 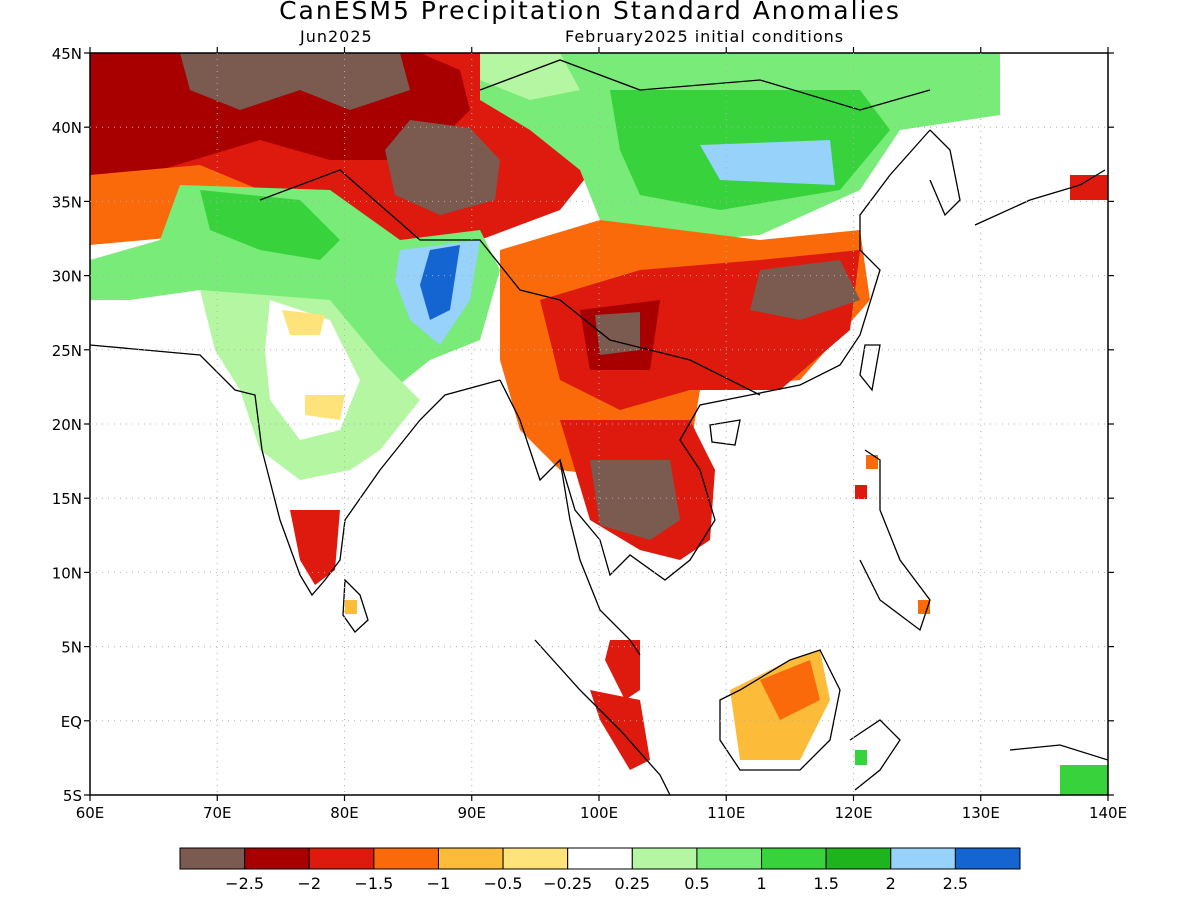 I want to click on latitude-labels: 45N 40N 35N 30N 25N 20N 15N 10N 5N EQ 5S, so click(x=67, y=425).